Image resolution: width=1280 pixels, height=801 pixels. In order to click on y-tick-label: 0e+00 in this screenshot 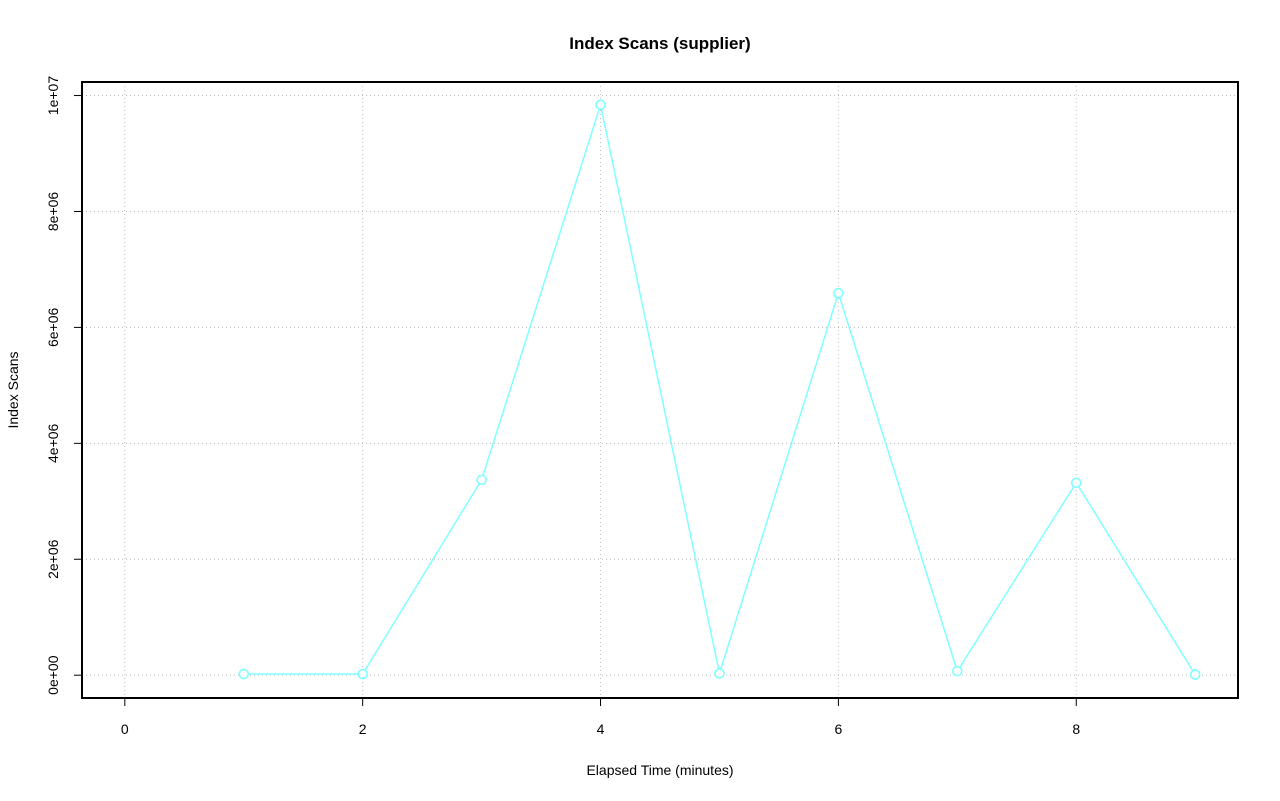, I will do `click(53, 675)`.